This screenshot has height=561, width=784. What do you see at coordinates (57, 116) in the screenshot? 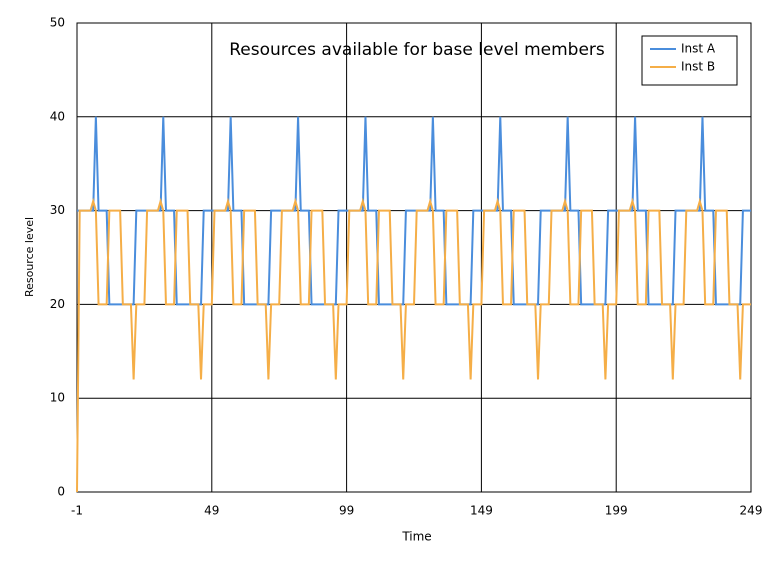
I see `y-tick-label: 40` at bounding box center [57, 116].